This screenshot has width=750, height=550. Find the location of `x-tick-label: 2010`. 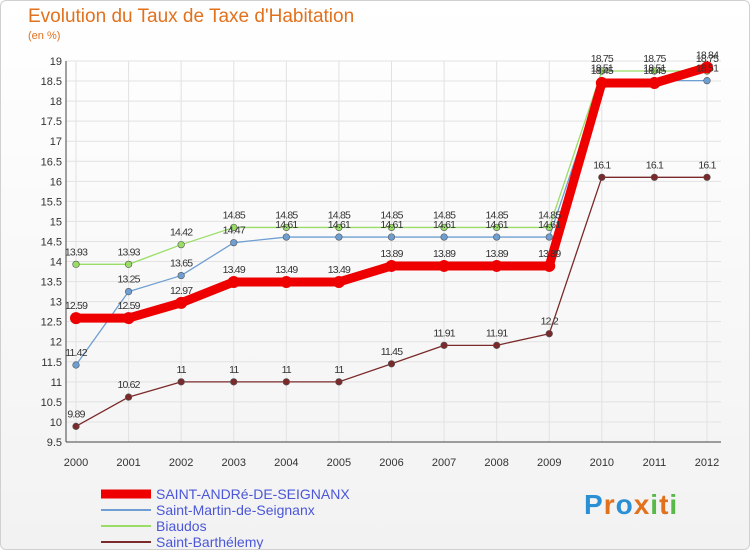

x-tick-label: 2010 is located at coordinates (602, 463).